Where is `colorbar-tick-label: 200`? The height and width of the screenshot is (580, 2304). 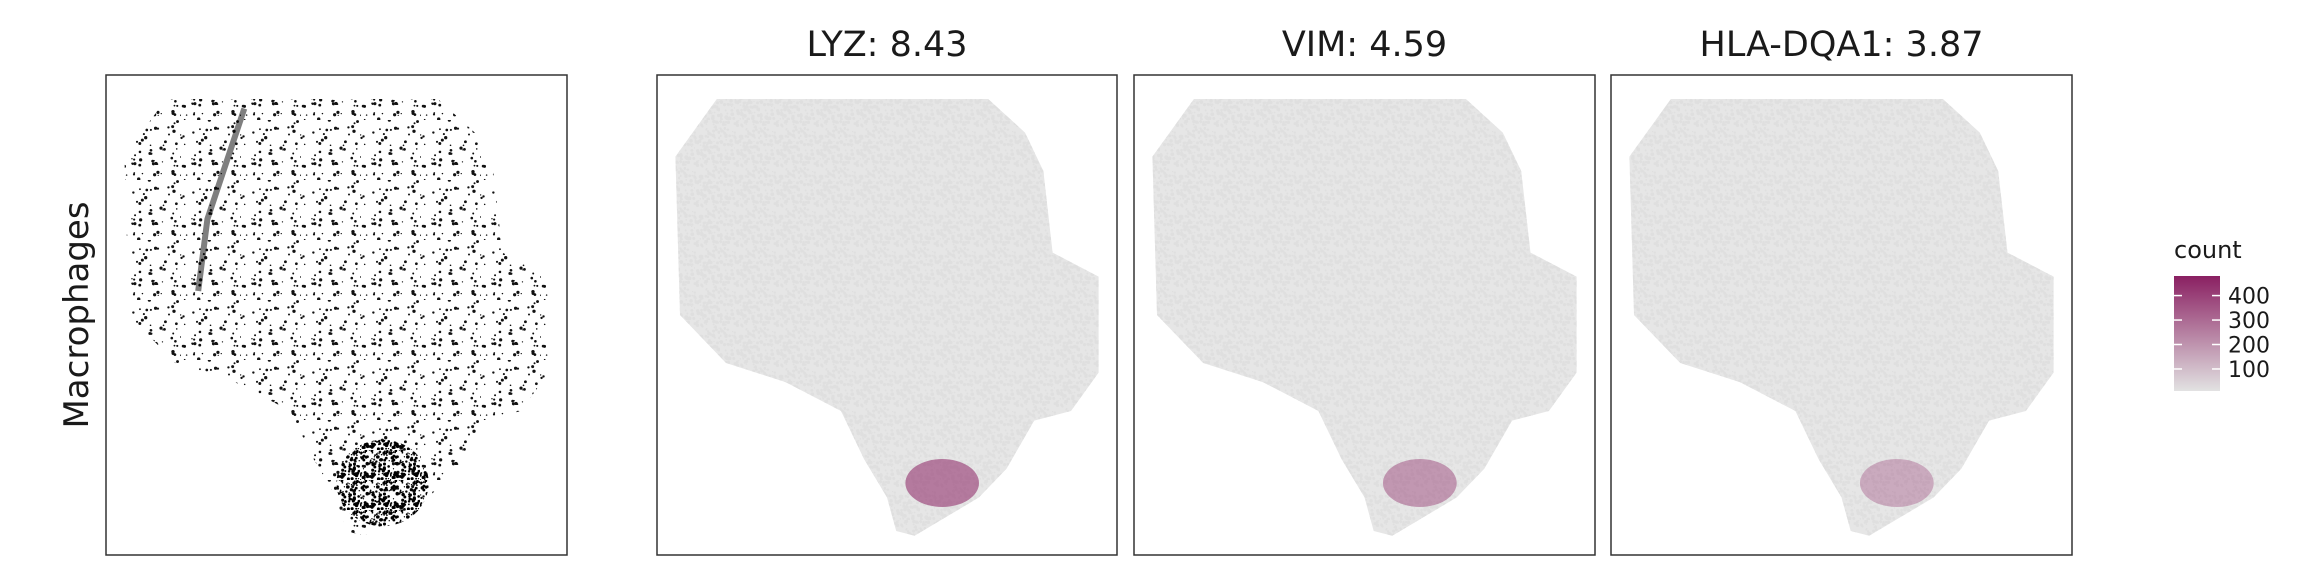 colorbar-tick-label: 200 is located at coordinates (2249, 346).